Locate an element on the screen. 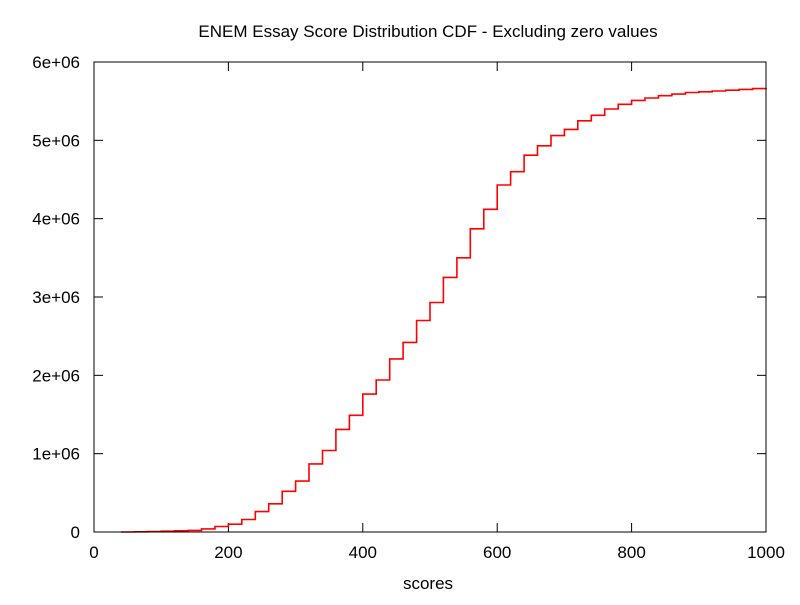 Image resolution: width=800 pixels, height=605 pixels. y-tick-label: 2e+06 is located at coordinates (56, 375).